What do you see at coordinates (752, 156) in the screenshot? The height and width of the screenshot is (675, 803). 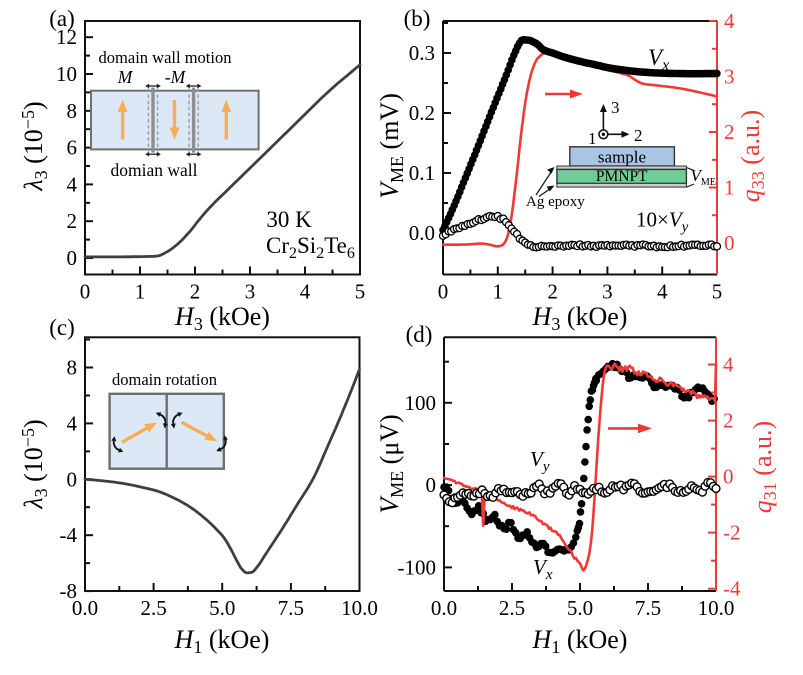 I see `svg-text: q33 (a.u.)` at bounding box center [752, 156].